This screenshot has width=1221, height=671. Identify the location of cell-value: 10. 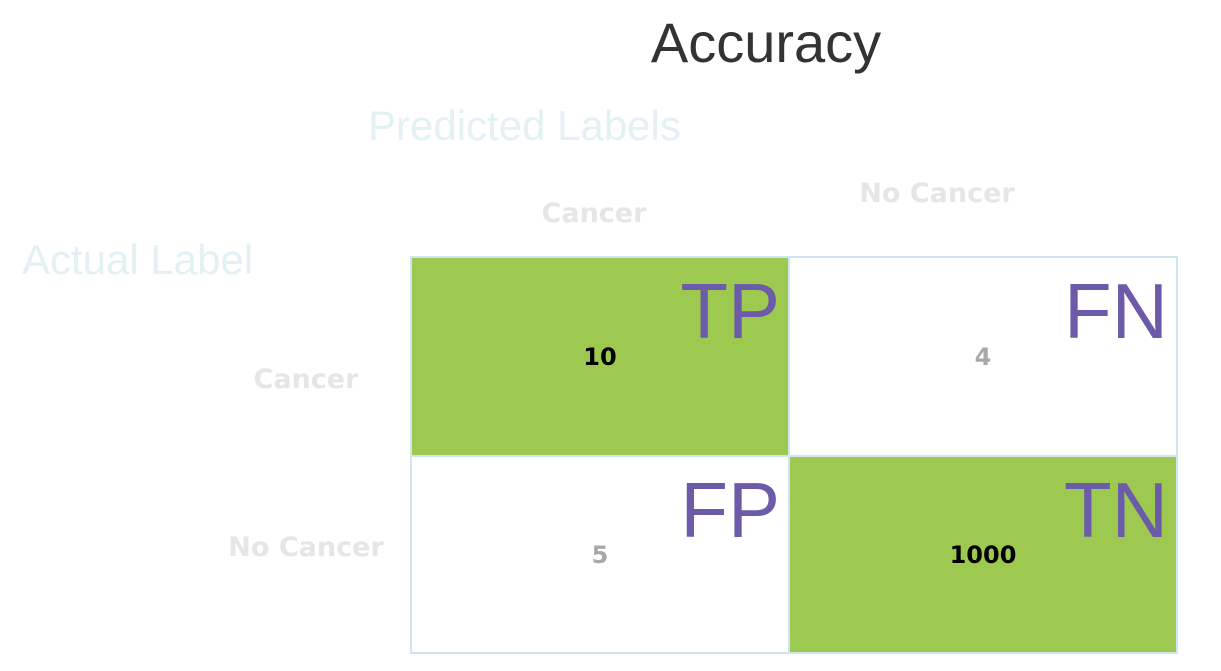
(600, 356).